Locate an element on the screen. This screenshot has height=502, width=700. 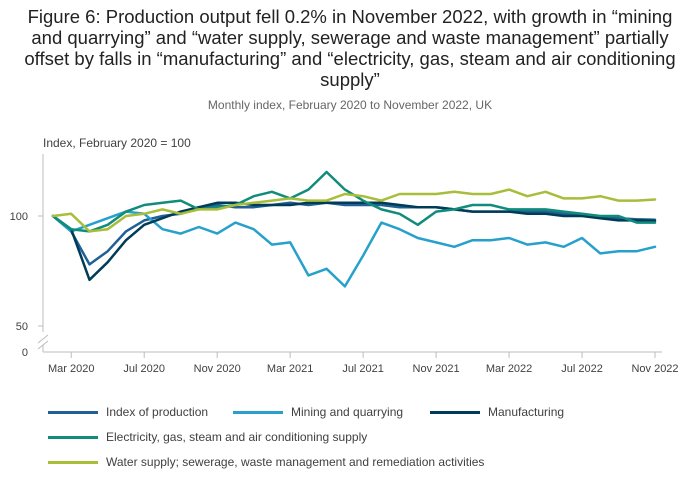
series-line-water-supply-sewerage-waste-management-a is located at coordinates (354, 210).